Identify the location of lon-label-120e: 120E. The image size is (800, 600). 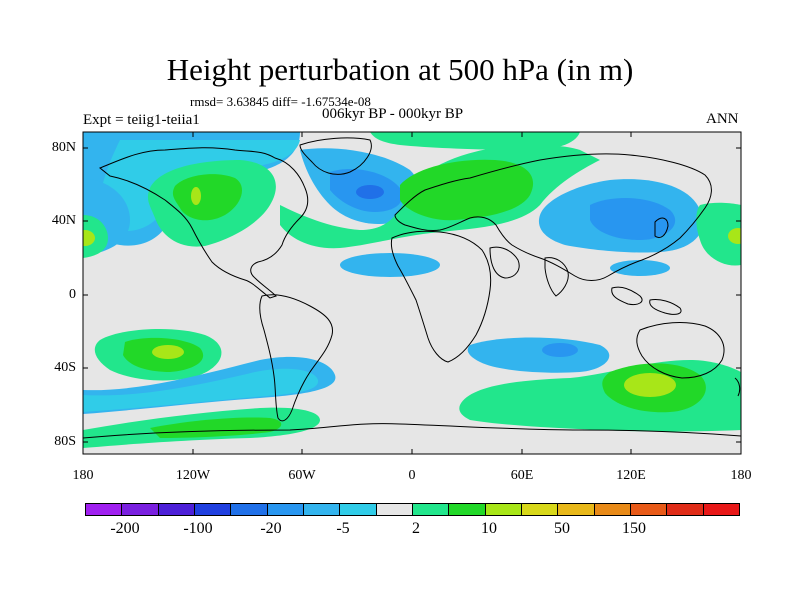
(631, 475).